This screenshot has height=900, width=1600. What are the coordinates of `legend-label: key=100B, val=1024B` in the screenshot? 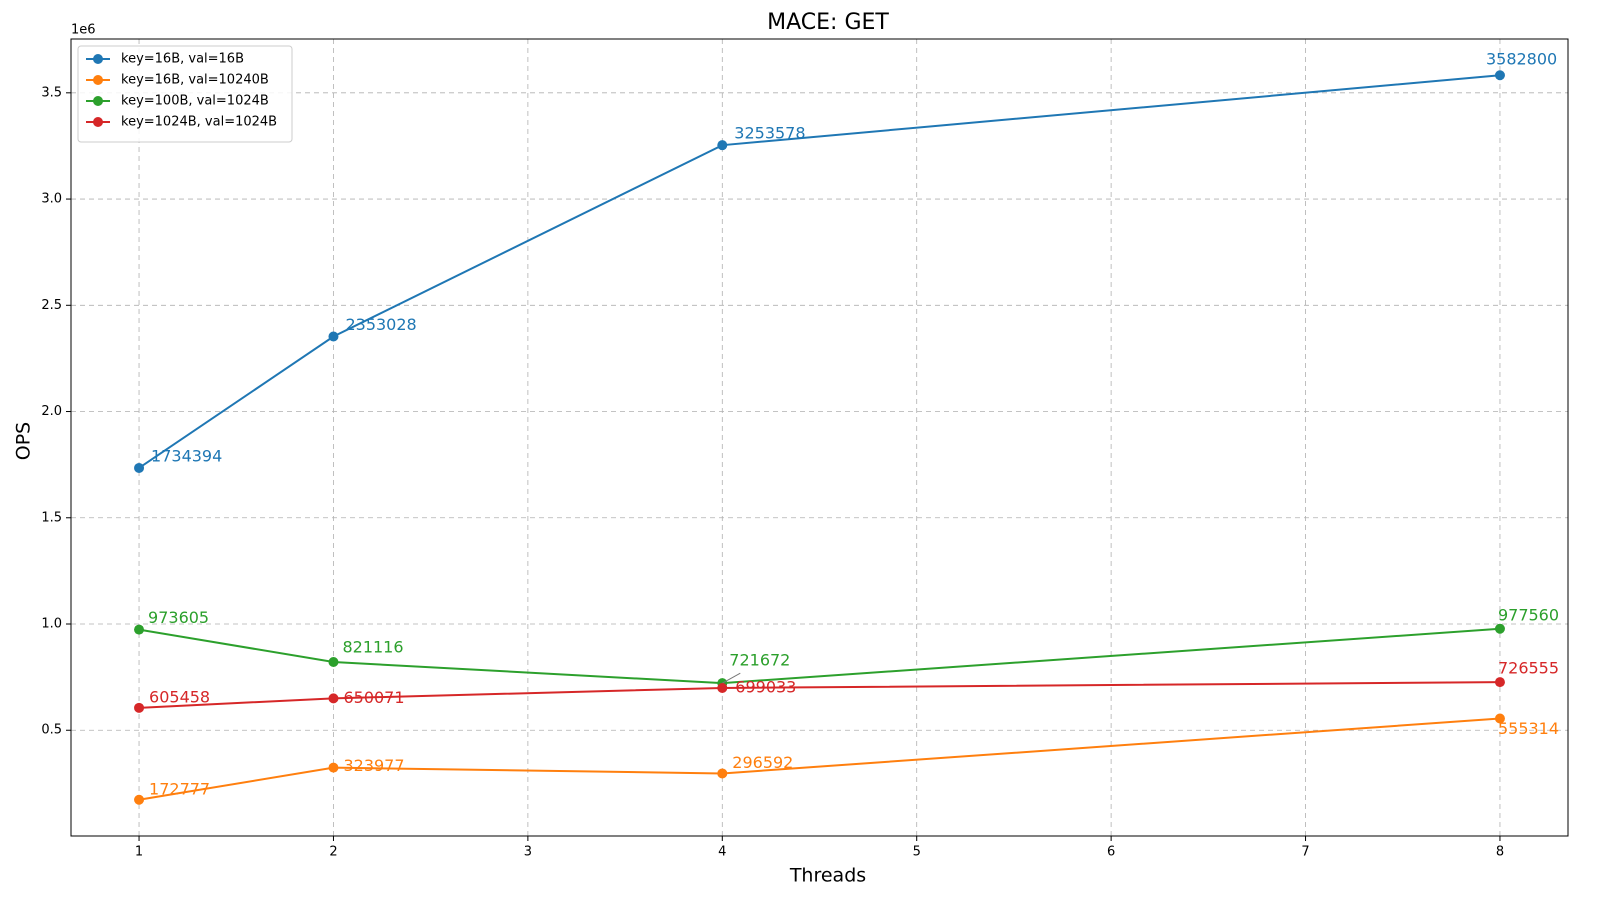 It's located at (195, 101).